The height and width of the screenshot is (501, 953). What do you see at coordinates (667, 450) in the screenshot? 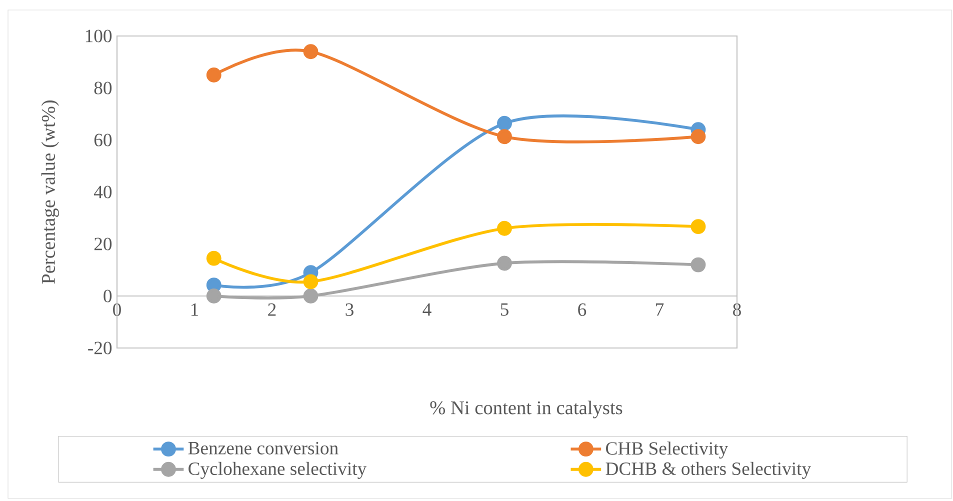
I see `legend-label: CHB Selectivity` at bounding box center [667, 450].